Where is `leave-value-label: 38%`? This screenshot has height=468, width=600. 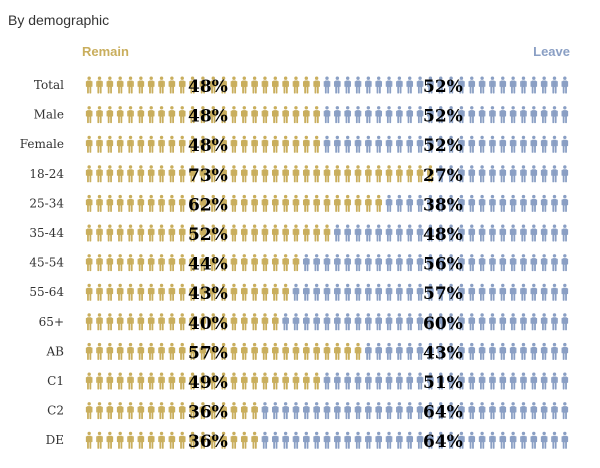 leave-value-label: 38% is located at coordinates (443, 205).